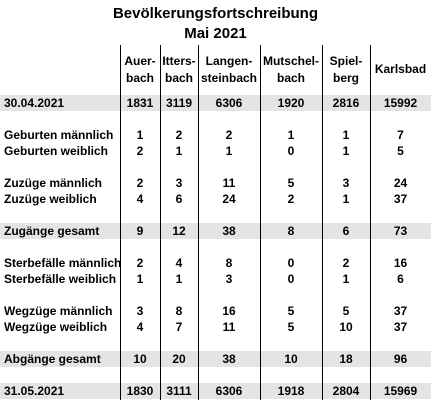 The width and height of the screenshot is (431, 401). What do you see at coordinates (56, 151) in the screenshot?
I see `row-label: Geburten weiblich` at bounding box center [56, 151].